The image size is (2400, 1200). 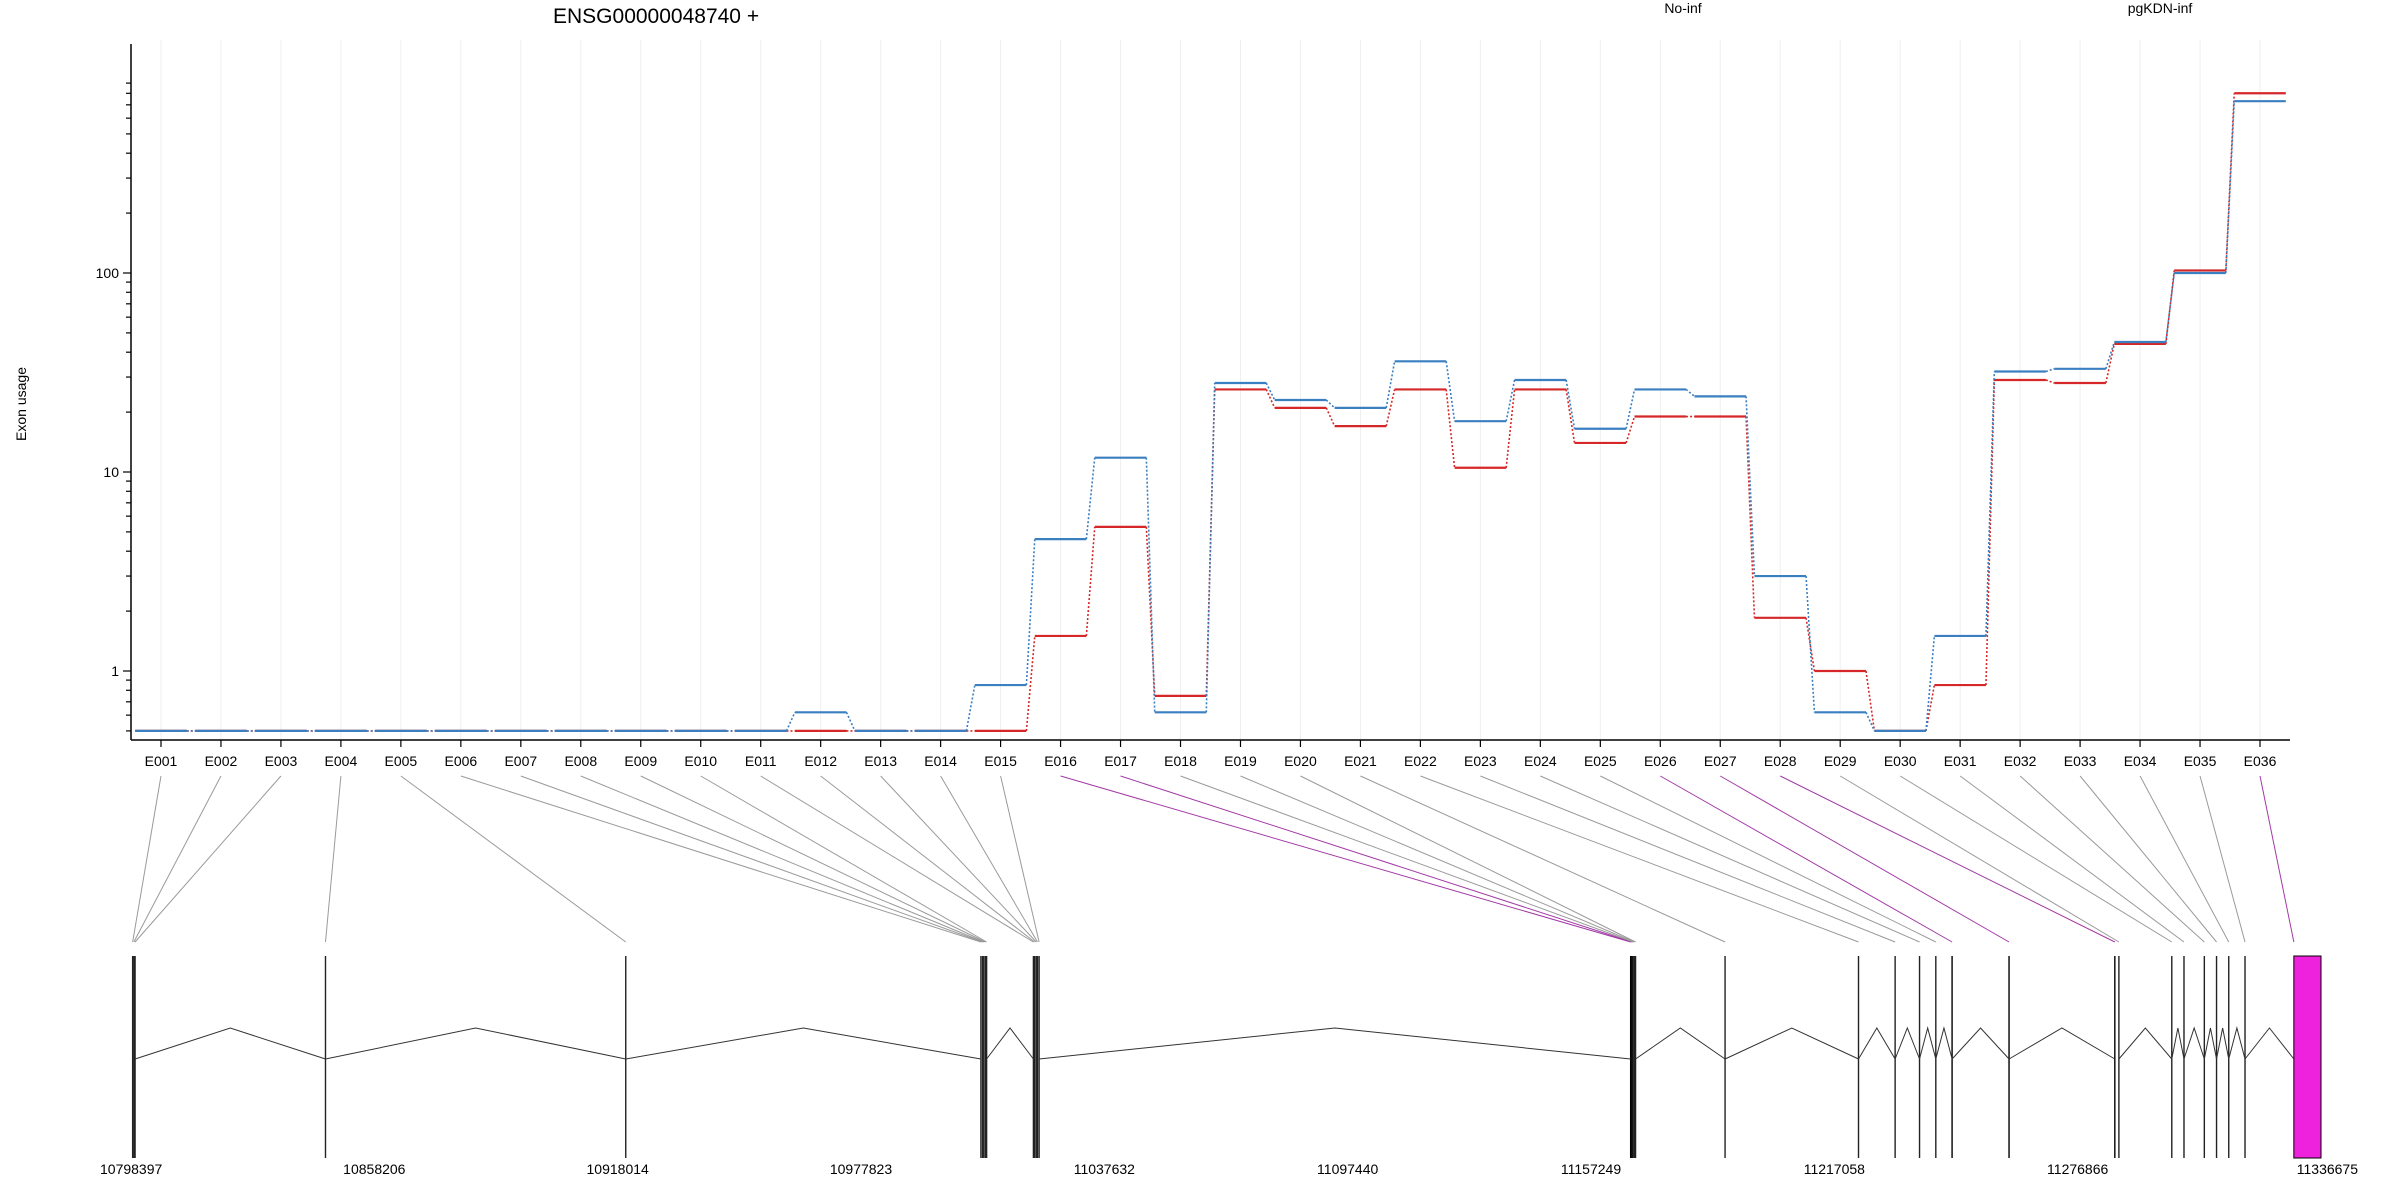 What do you see at coordinates (108, 273) in the screenshot?
I see `y-tick-label: 100` at bounding box center [108, 273].